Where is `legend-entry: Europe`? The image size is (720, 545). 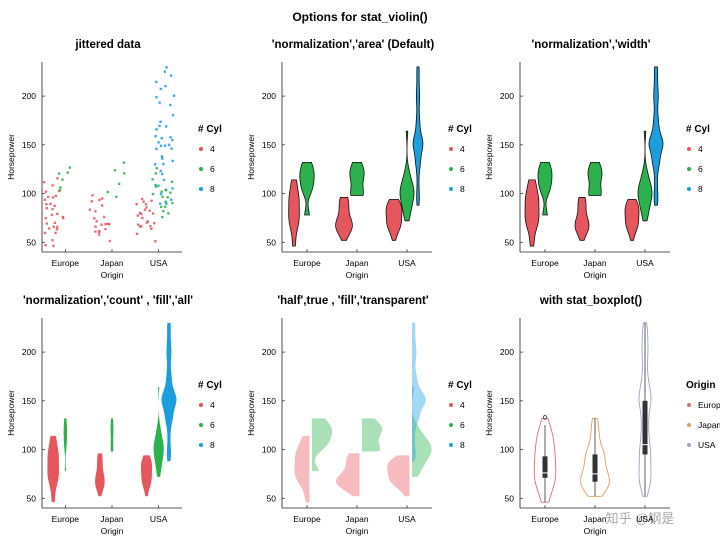 legend-entry: Europe is located at coordinates (709, 405).